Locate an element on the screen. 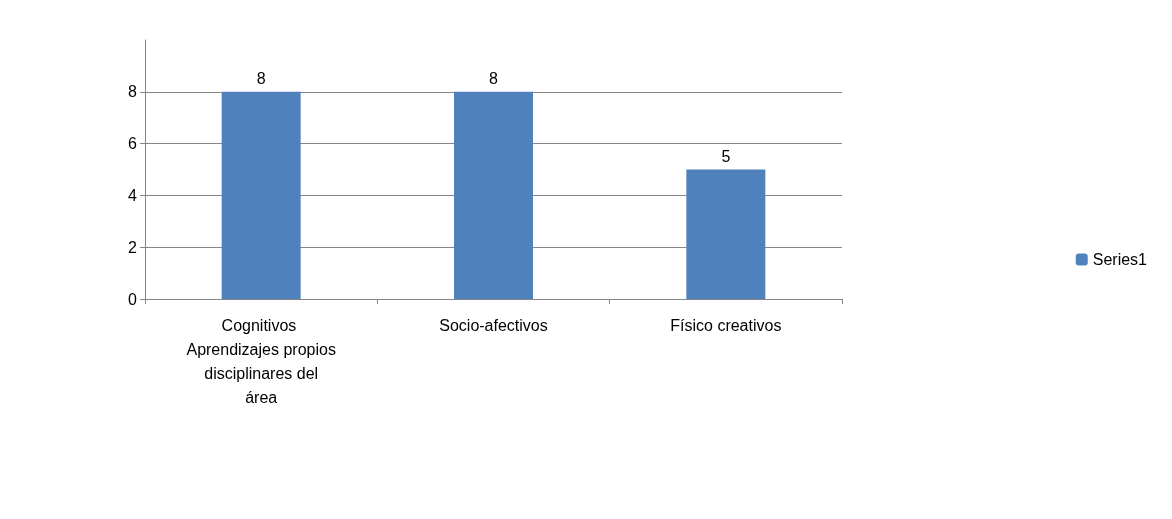 The image size is (1172, 519). y-tick-label: 8 is located at coordinates (133, 92).